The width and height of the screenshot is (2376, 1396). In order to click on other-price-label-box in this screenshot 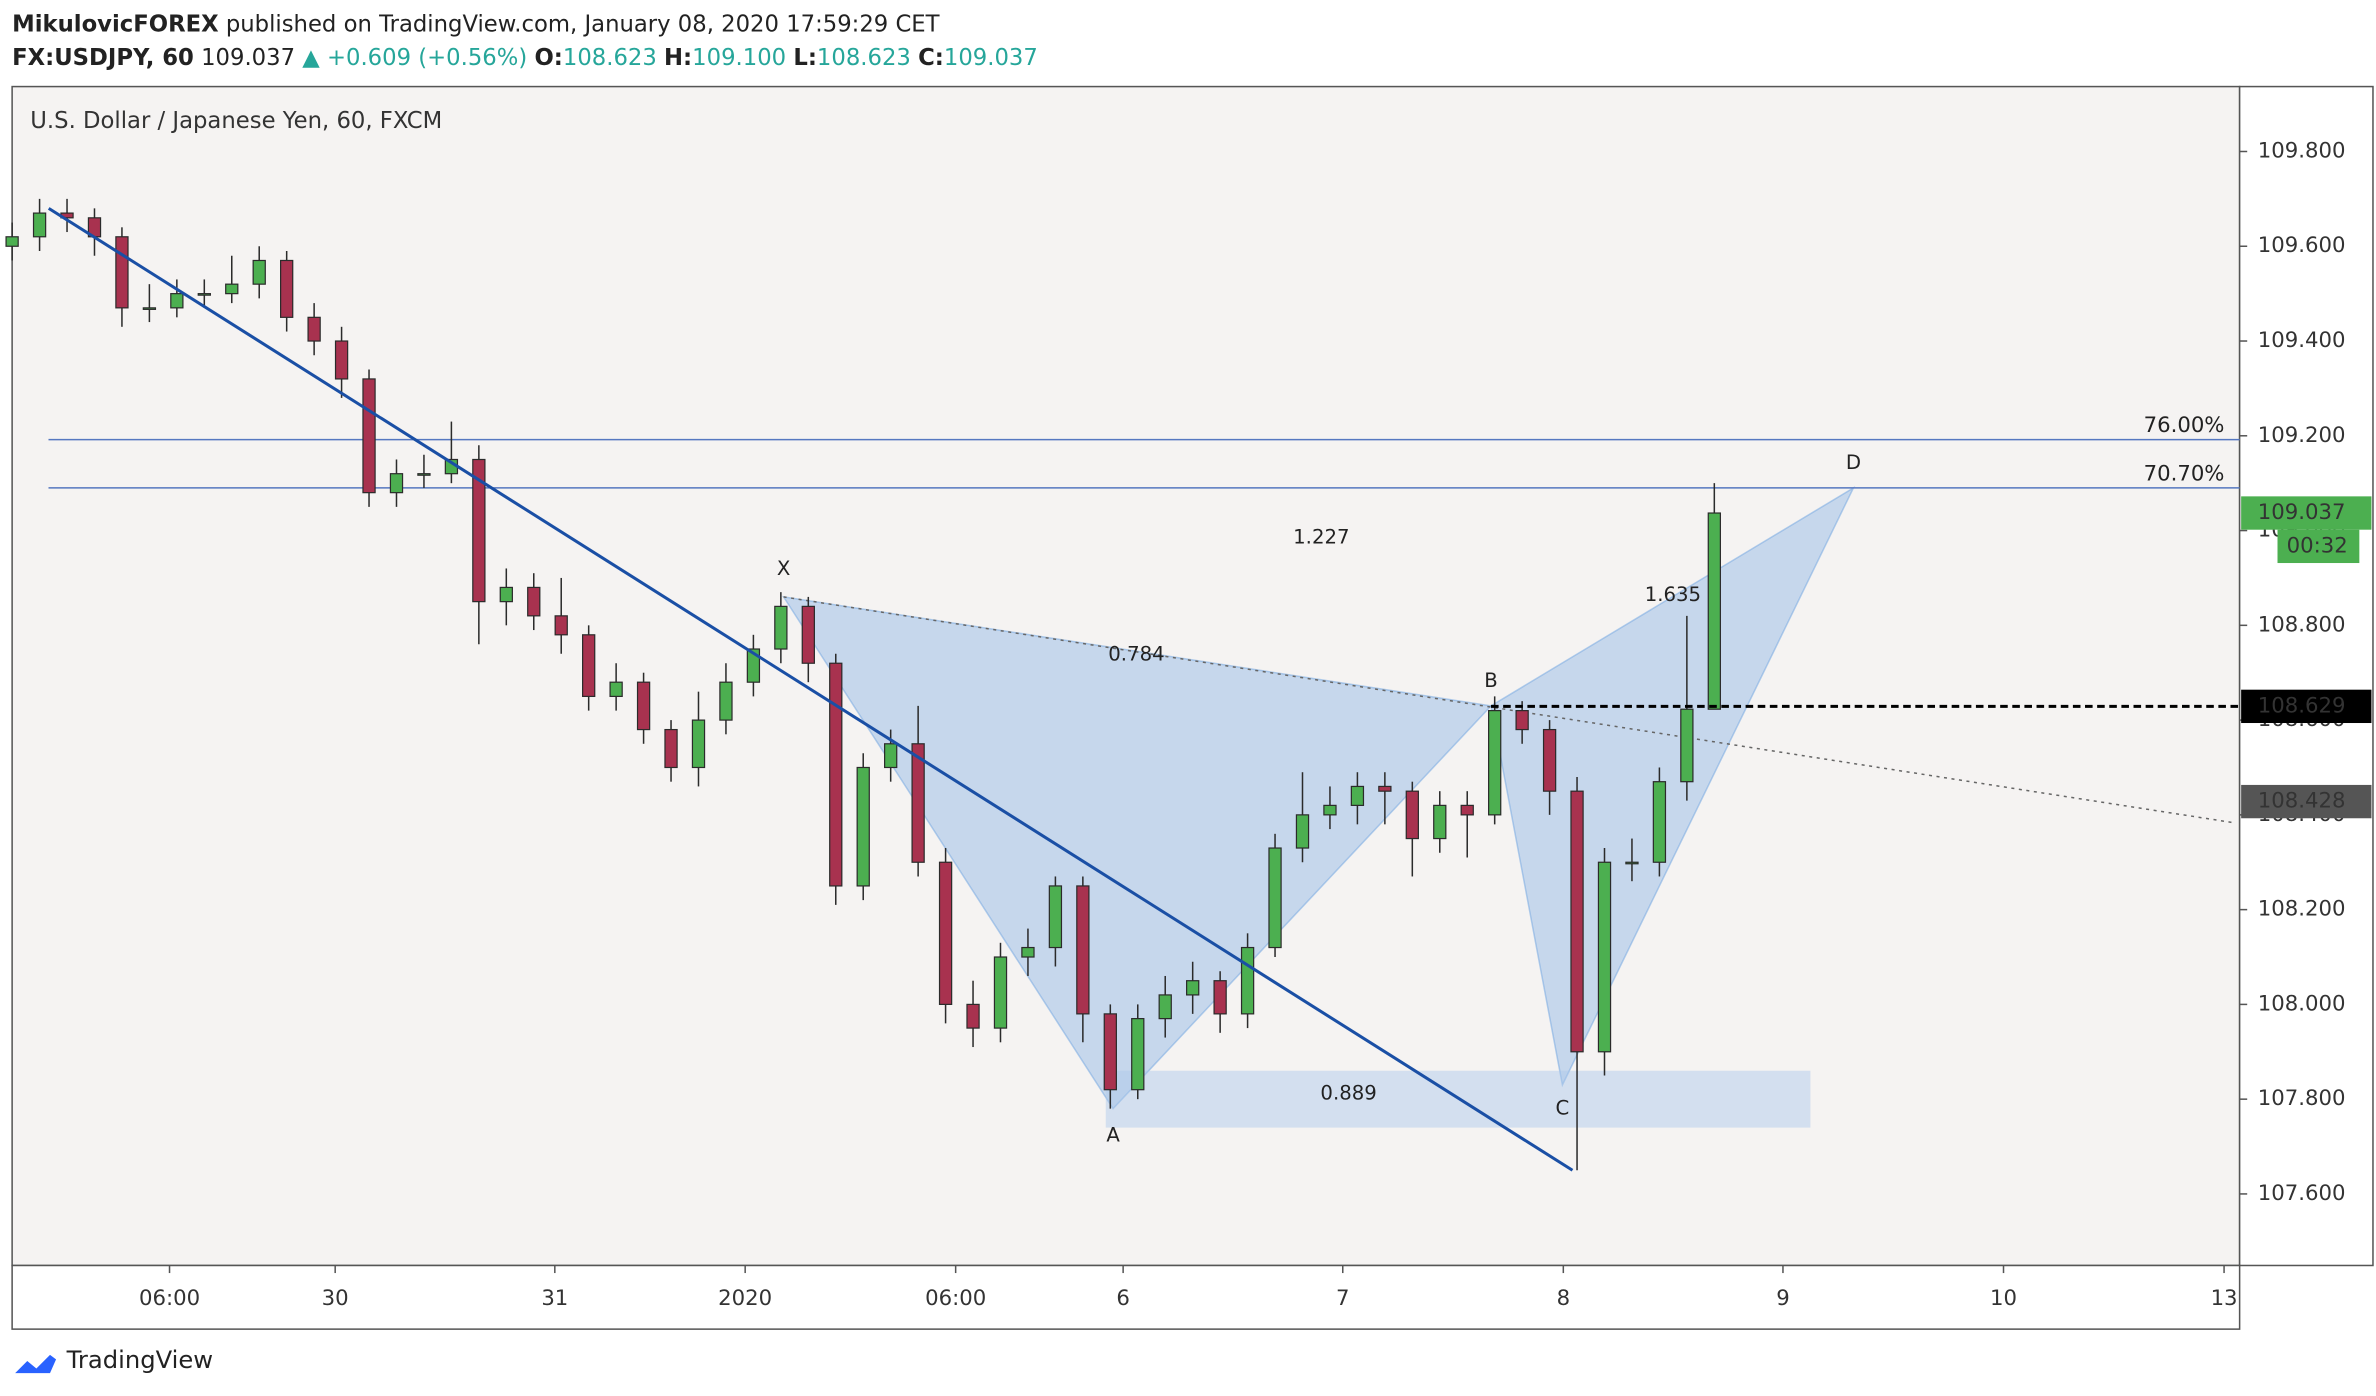, I will do `click(2306, 801)`.